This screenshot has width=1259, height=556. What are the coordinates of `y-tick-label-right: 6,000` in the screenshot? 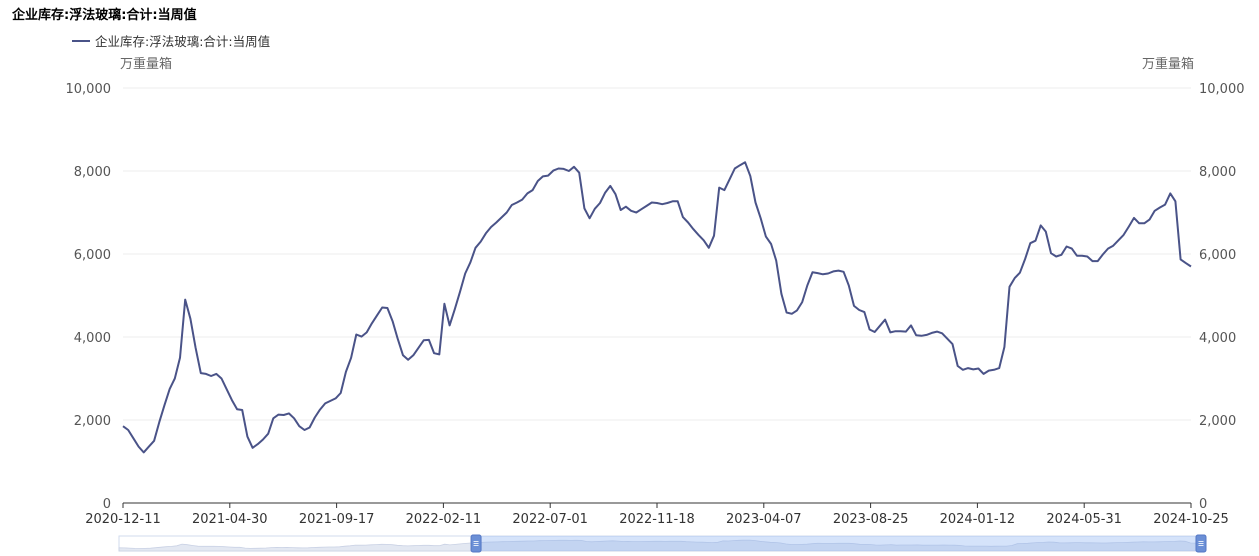 It's located at (1217, 255).